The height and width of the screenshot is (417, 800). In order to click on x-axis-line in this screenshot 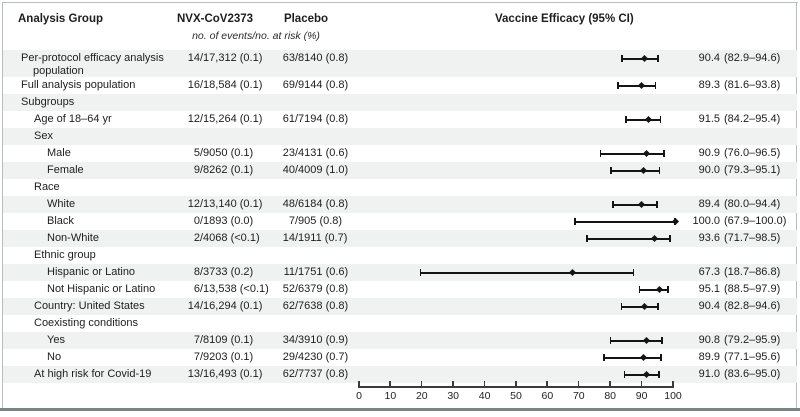, I will do `click(516, 387)`.